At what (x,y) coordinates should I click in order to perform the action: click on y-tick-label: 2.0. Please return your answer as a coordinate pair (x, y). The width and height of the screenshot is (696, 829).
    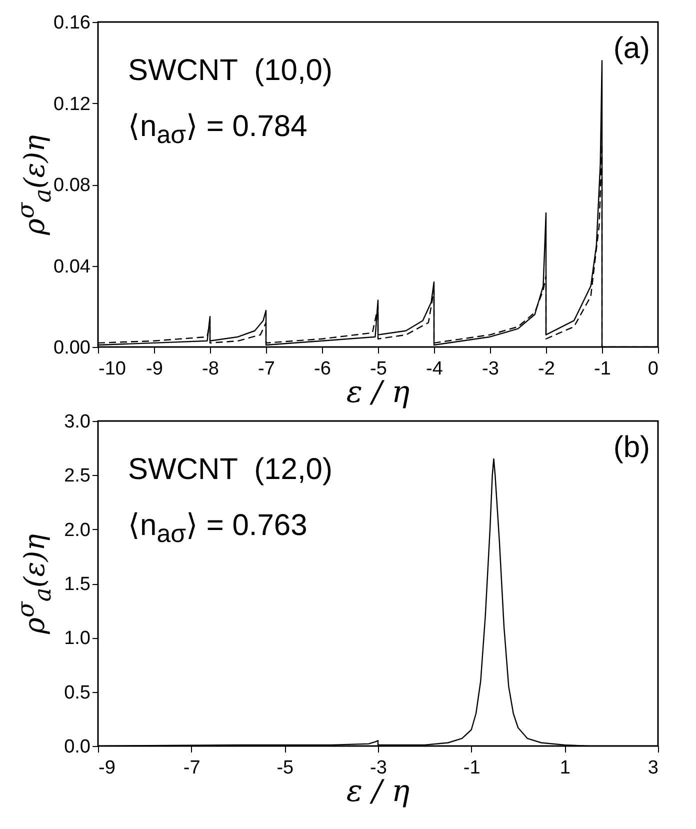
    Looking at the image, I should click on (77, 530).